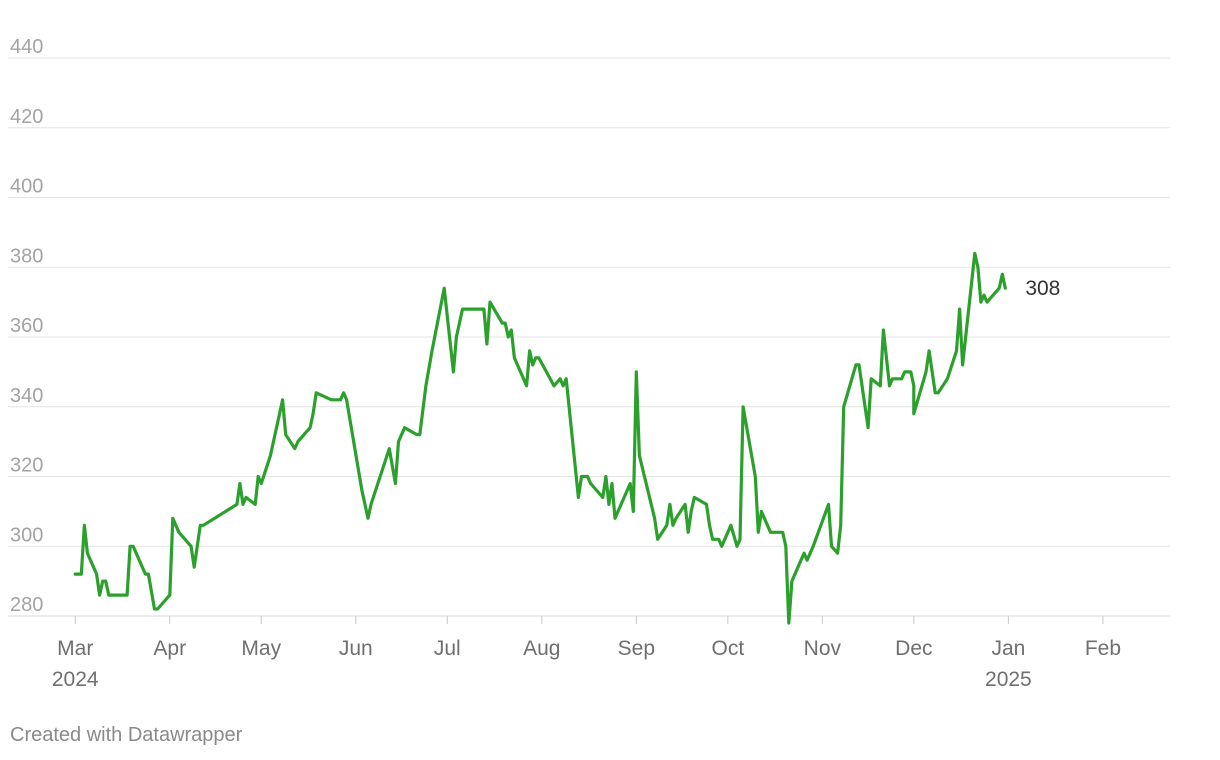 Image resolution: width=1220 pixels, height=760 pixels. What do you see at coordinates (823, 648) in the screenshot?
I see `x-tick-label: Nov` at bounding box center [823, 648].